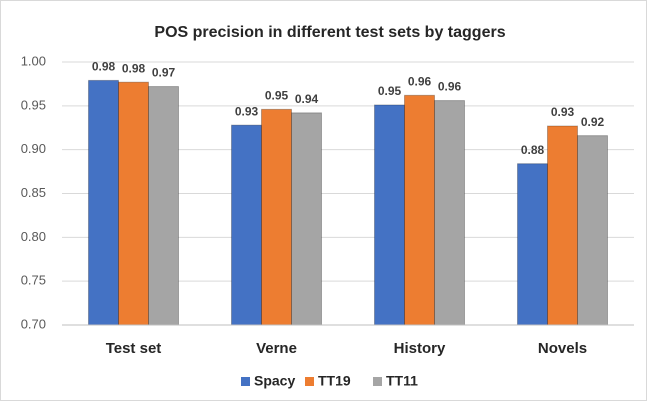 The image size is (647, 401). I want to click on x-tick-label: Test set, so click(134, 348).